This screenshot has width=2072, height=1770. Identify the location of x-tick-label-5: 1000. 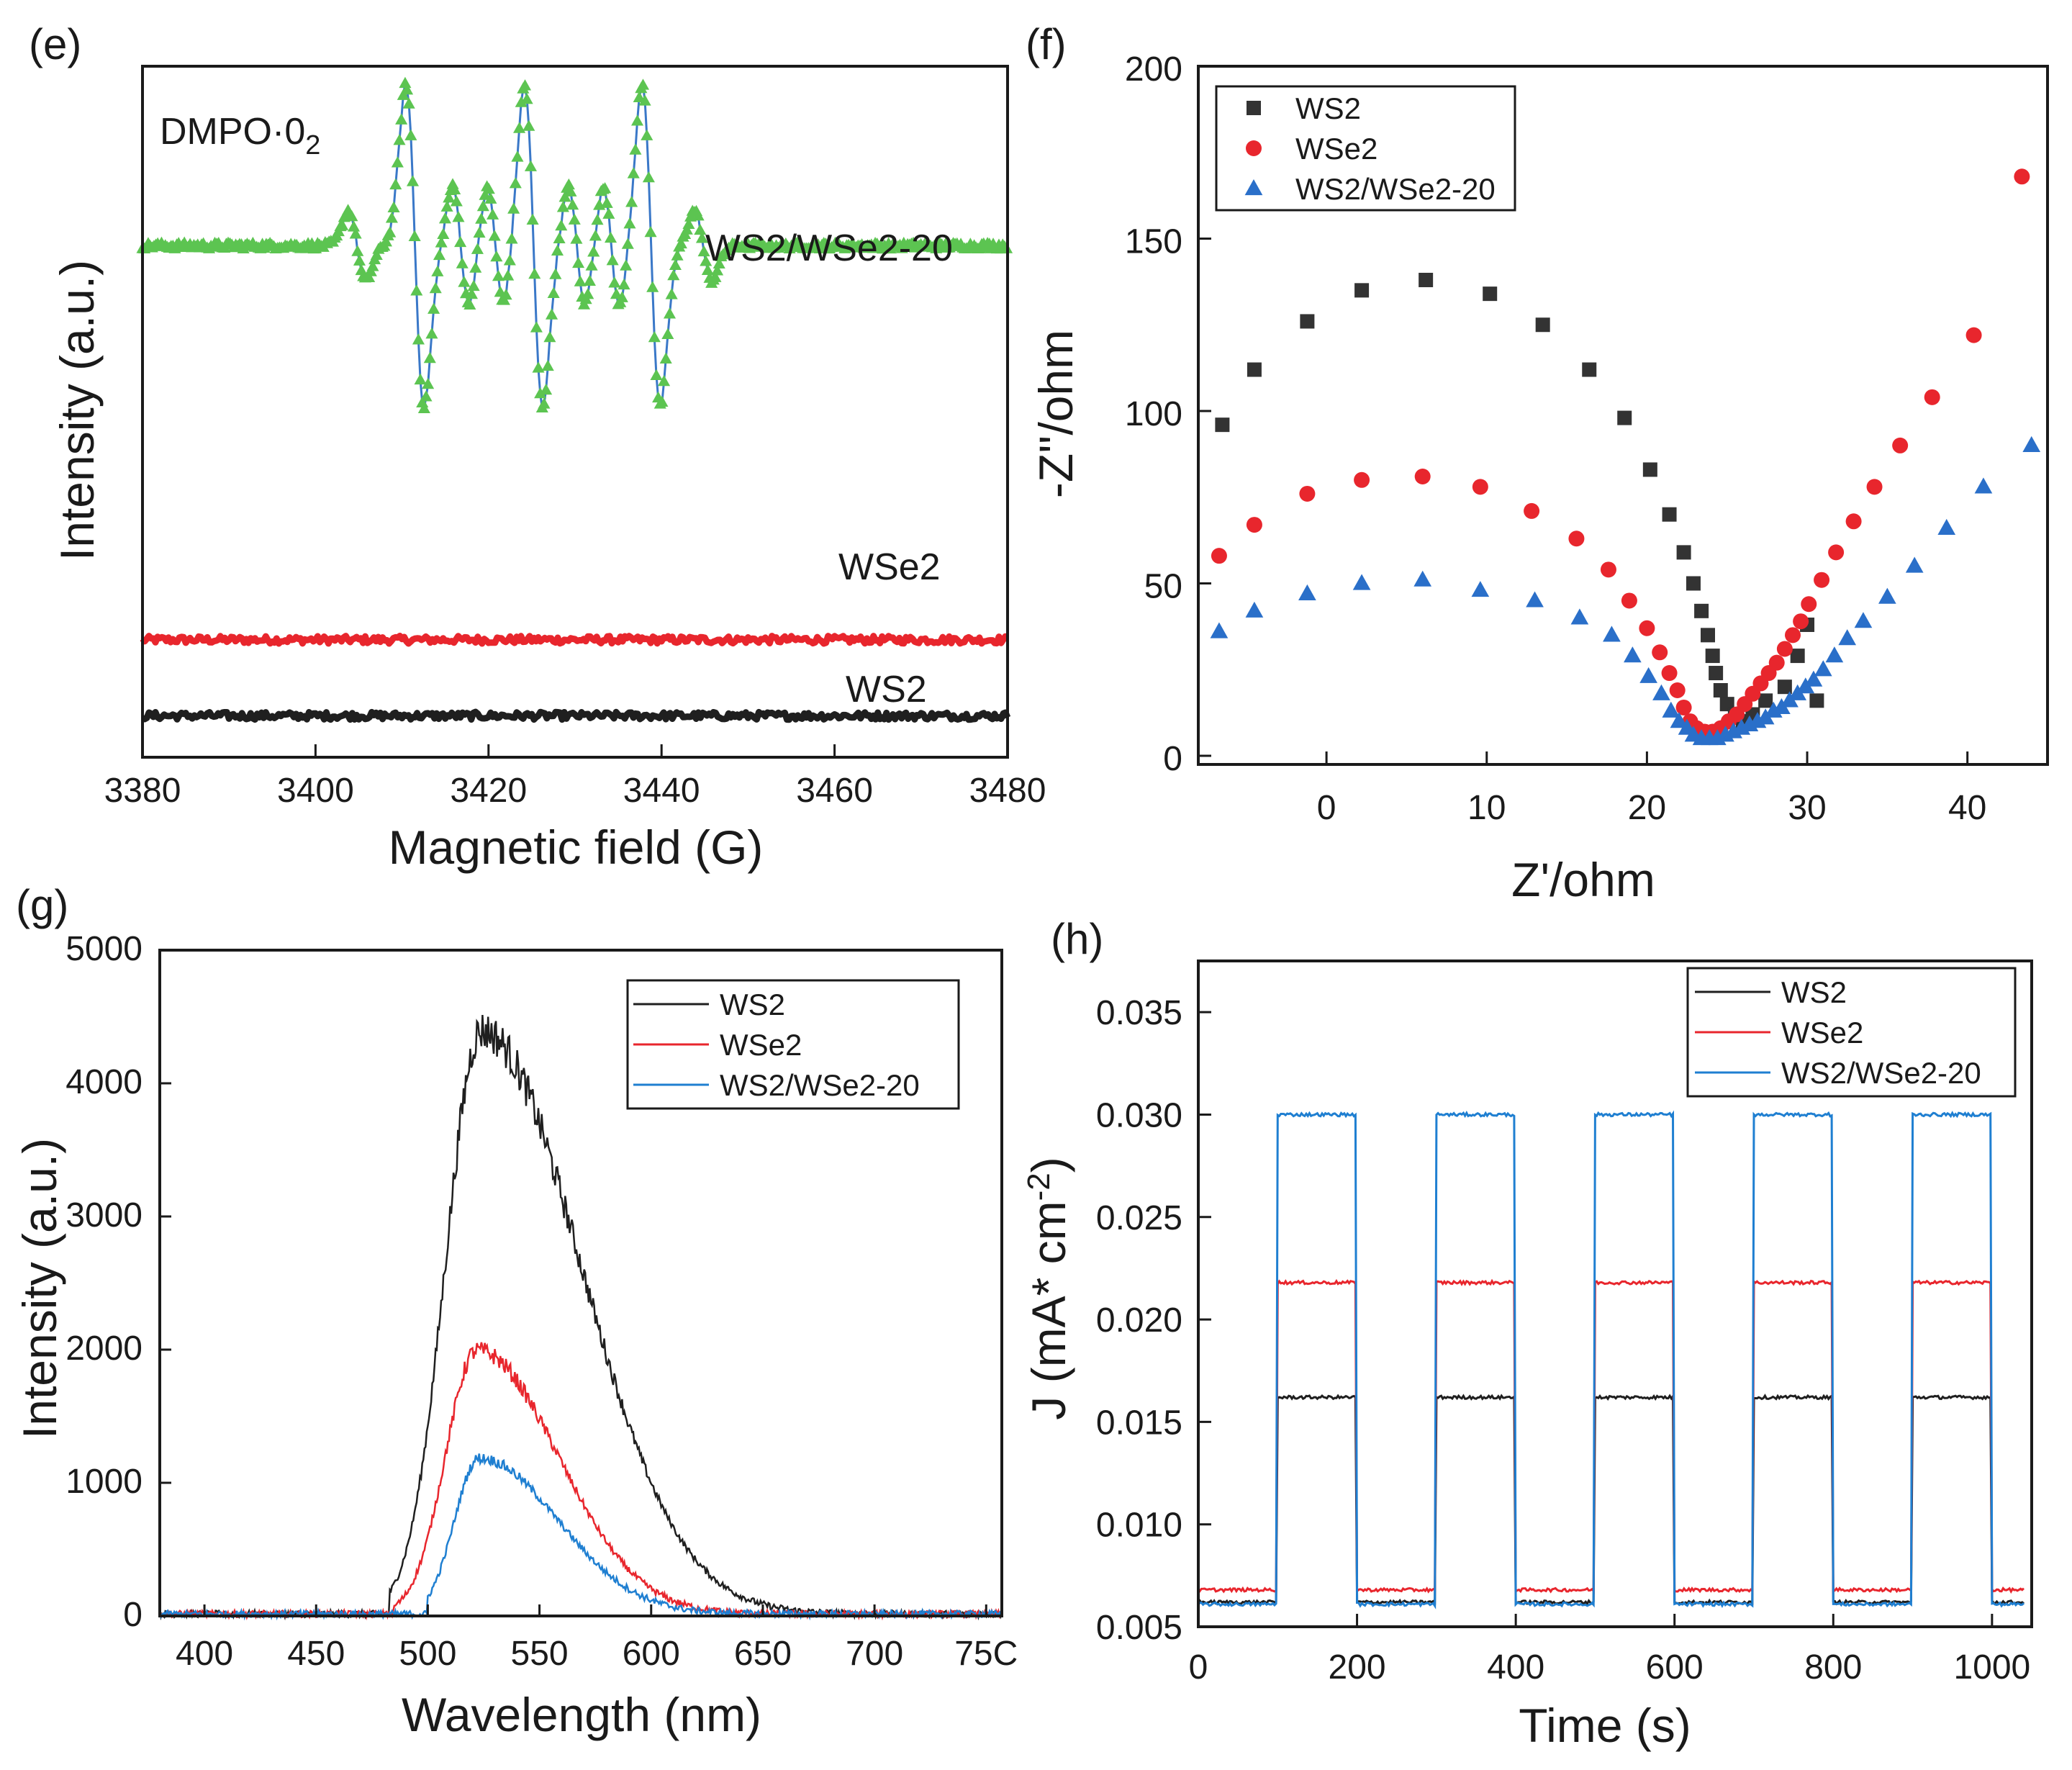
(1992, 1667).